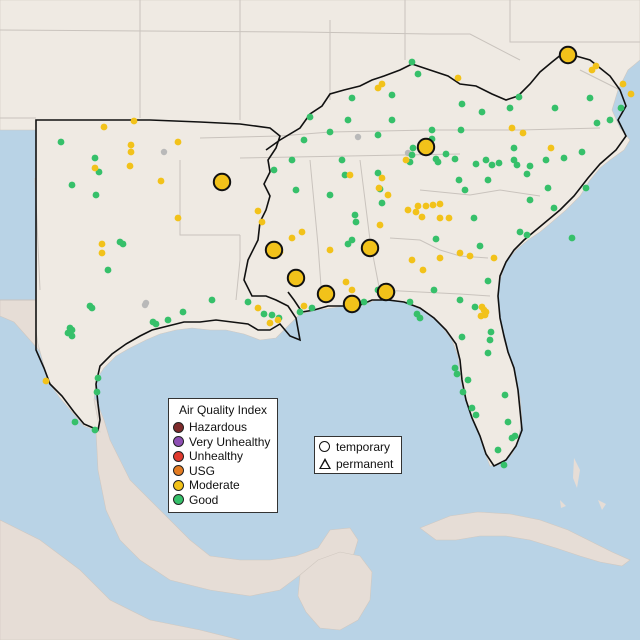 The image size is (640, 640). I want to click on legend-label: Good, so click(204, 499).